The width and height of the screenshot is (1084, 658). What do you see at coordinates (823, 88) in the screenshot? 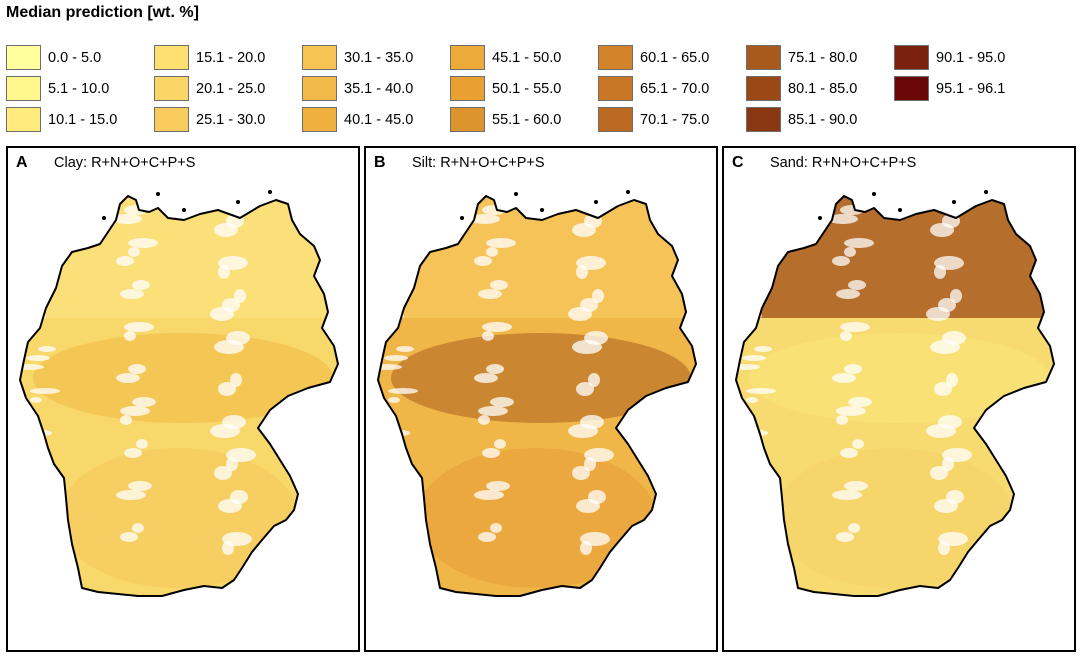
I see `legend-label: 80.1 - 85.0` at bounding box center [823, 88].